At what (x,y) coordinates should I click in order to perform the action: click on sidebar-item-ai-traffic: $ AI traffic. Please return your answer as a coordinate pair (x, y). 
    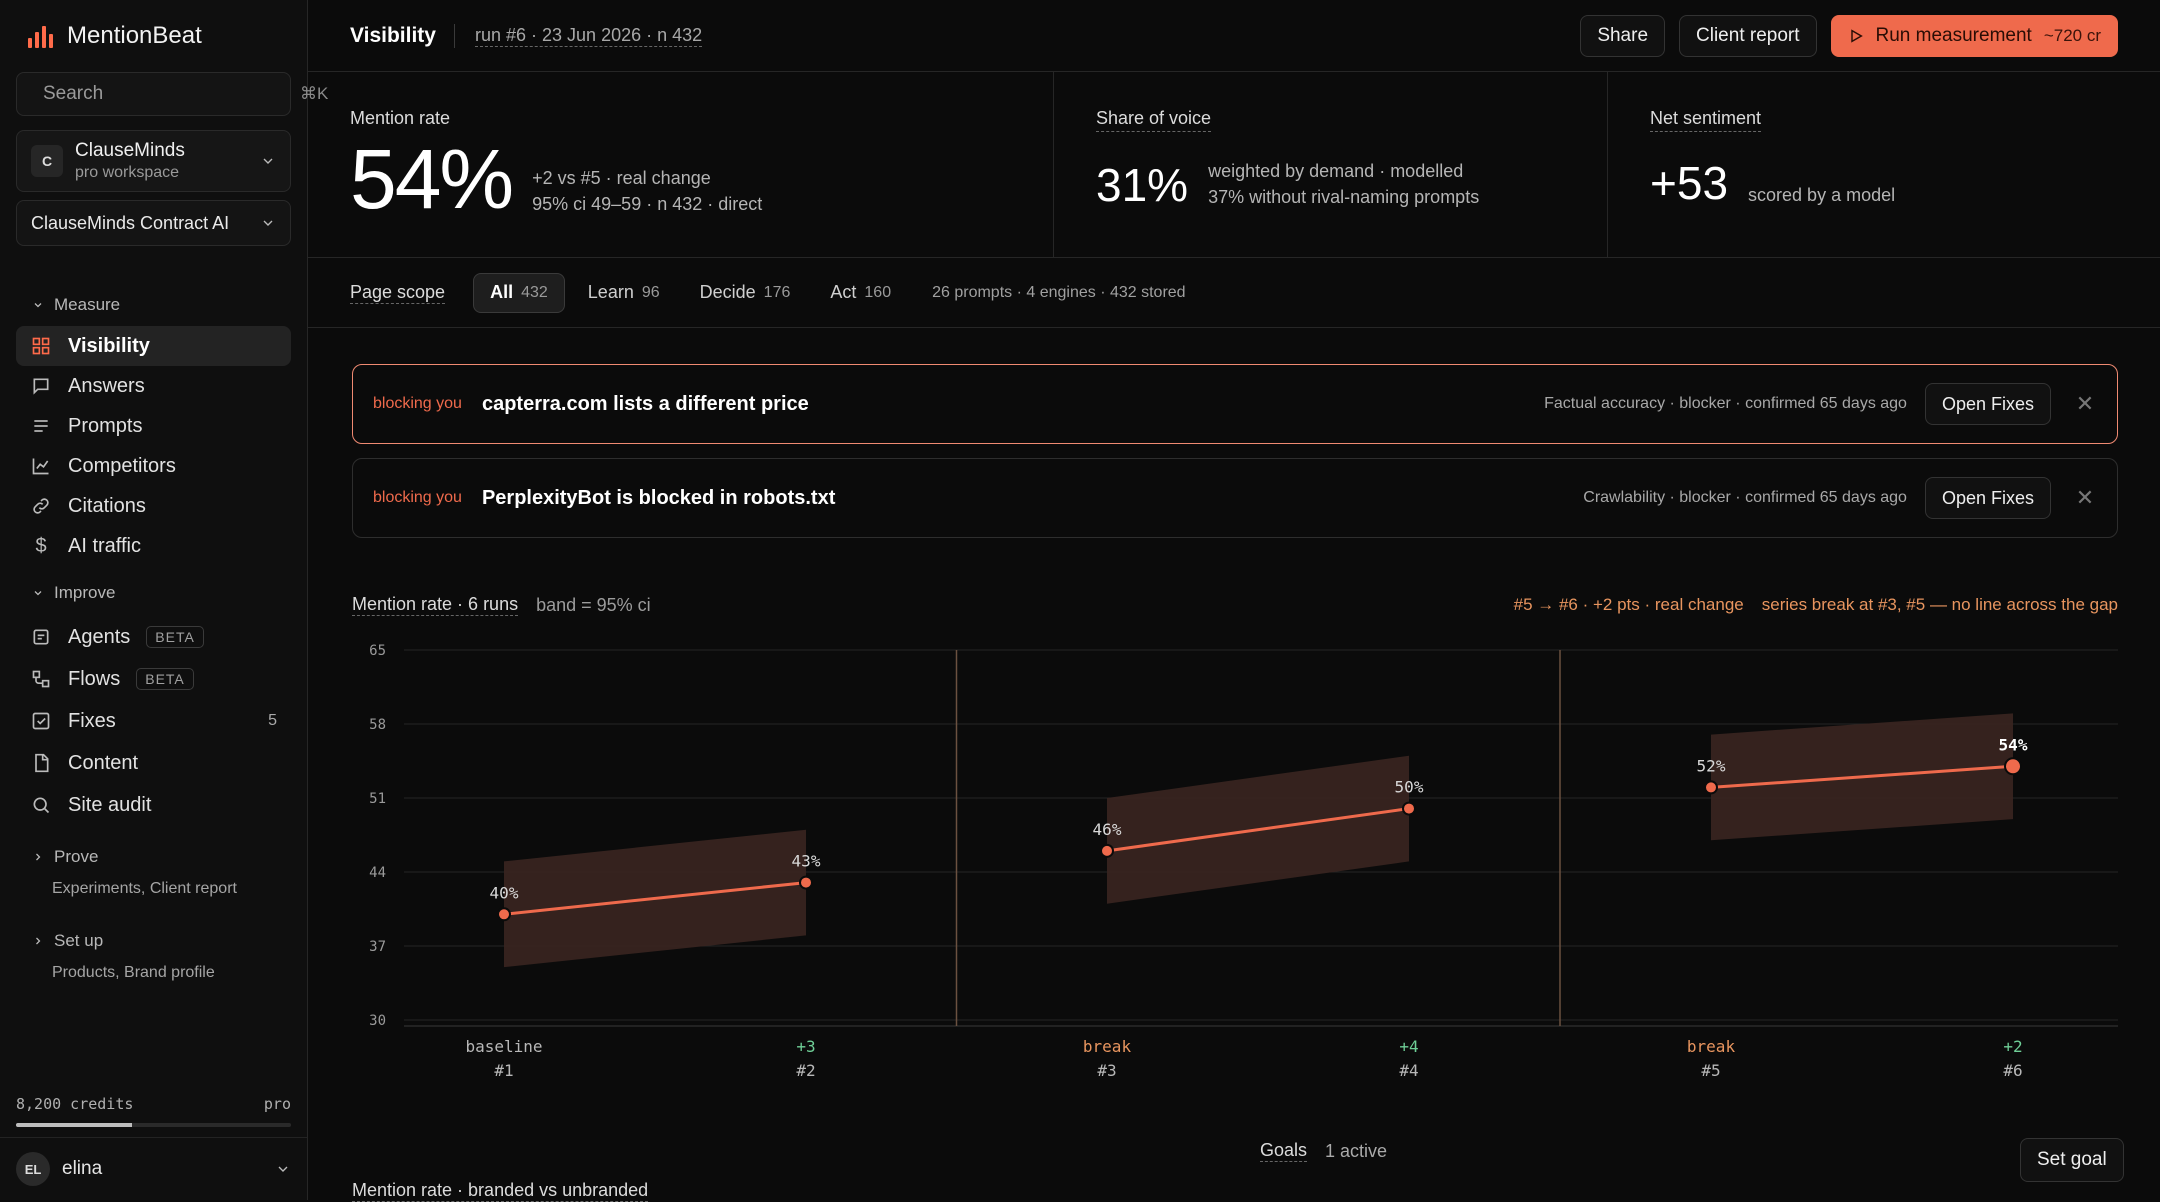
    Looking at the image, I should click on (153, 546).